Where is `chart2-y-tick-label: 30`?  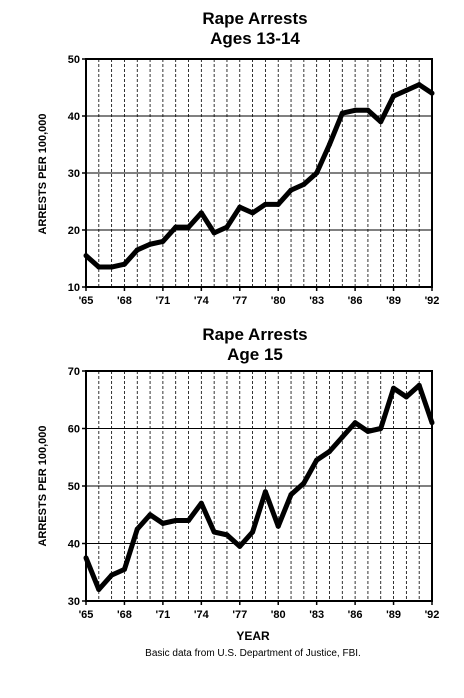
chart2-y-tick-label: 30 is located at coordinates (74, 602).